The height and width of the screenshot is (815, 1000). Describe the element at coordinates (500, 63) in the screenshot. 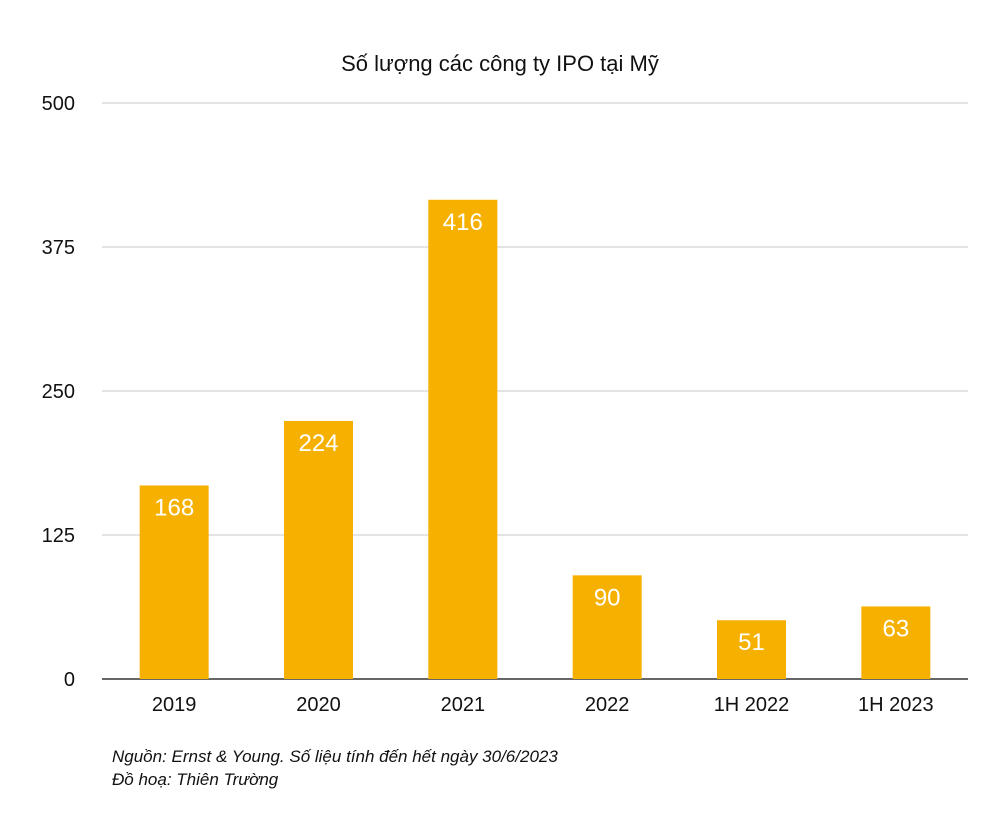

I see `chart-title: Số lượng các công ty IPO tại Mỹ` at that location.